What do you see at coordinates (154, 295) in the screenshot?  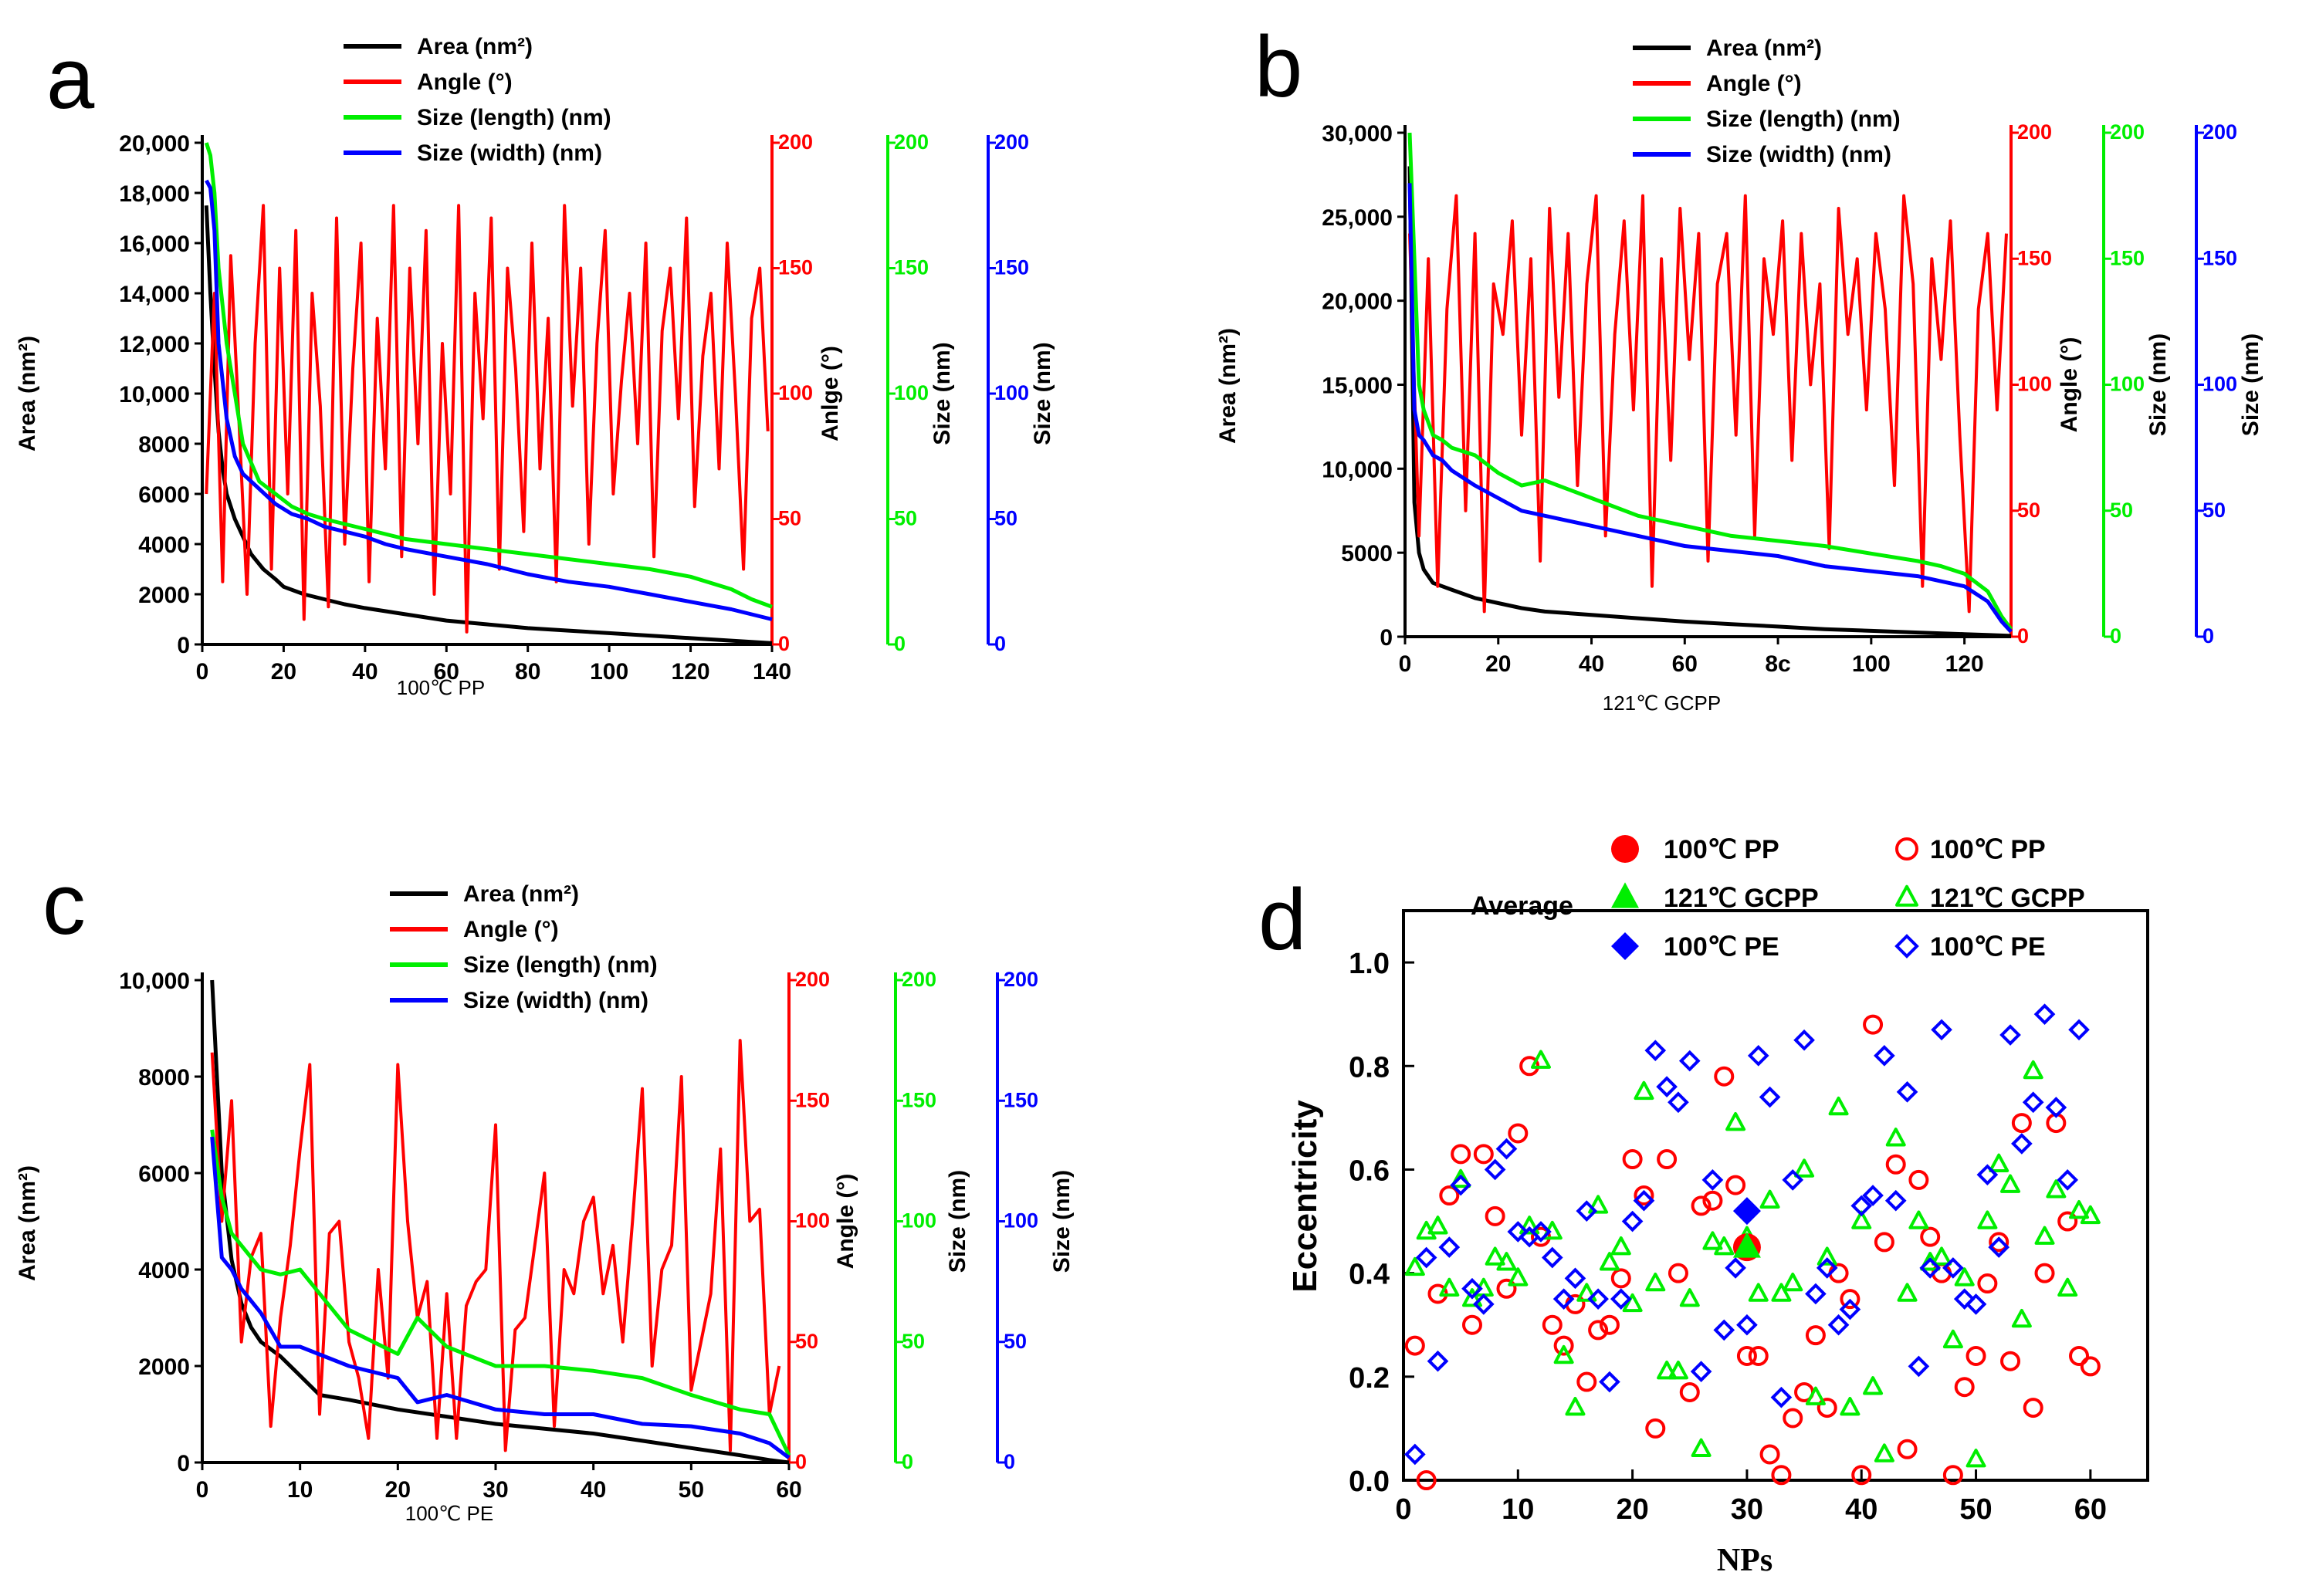 I see `left-axis-tick-label: 14,000` at bounding box center [154, 295].